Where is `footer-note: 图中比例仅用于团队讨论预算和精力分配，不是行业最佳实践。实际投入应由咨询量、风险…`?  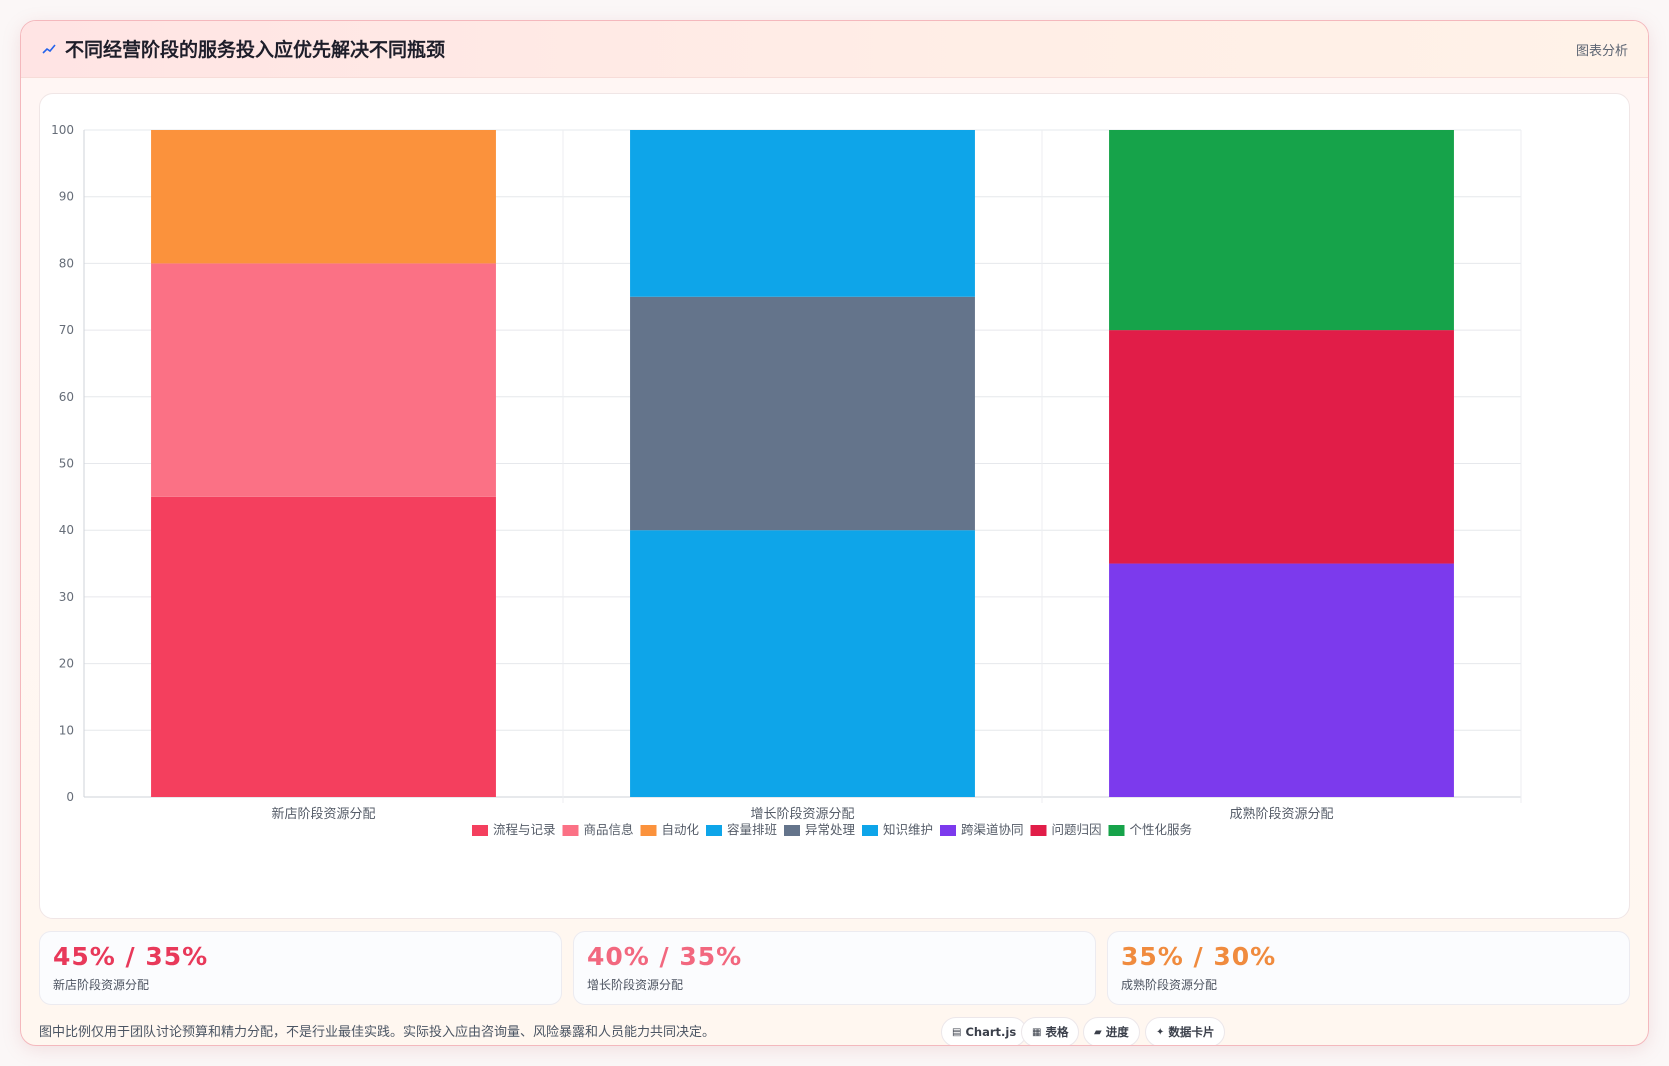 footer-note: 图中比例仅用于团队讨论预算和精力分配，不是行业最佳实践。实际投入应由咨询量、风险… is located at coordinates (377, 1032).